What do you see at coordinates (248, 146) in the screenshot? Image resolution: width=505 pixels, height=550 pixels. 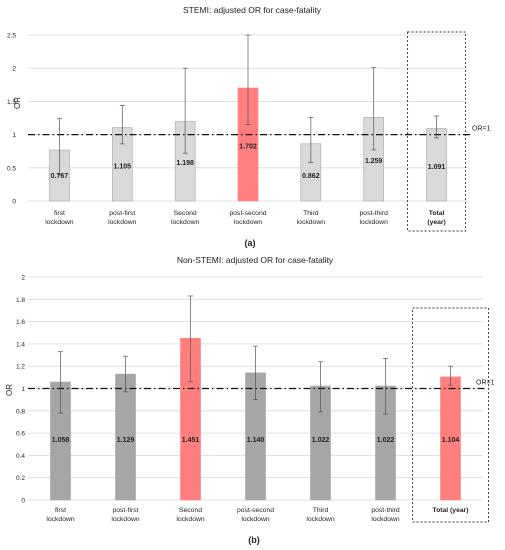 I see `data-label: 1.702` at bounding box center [248, 146].